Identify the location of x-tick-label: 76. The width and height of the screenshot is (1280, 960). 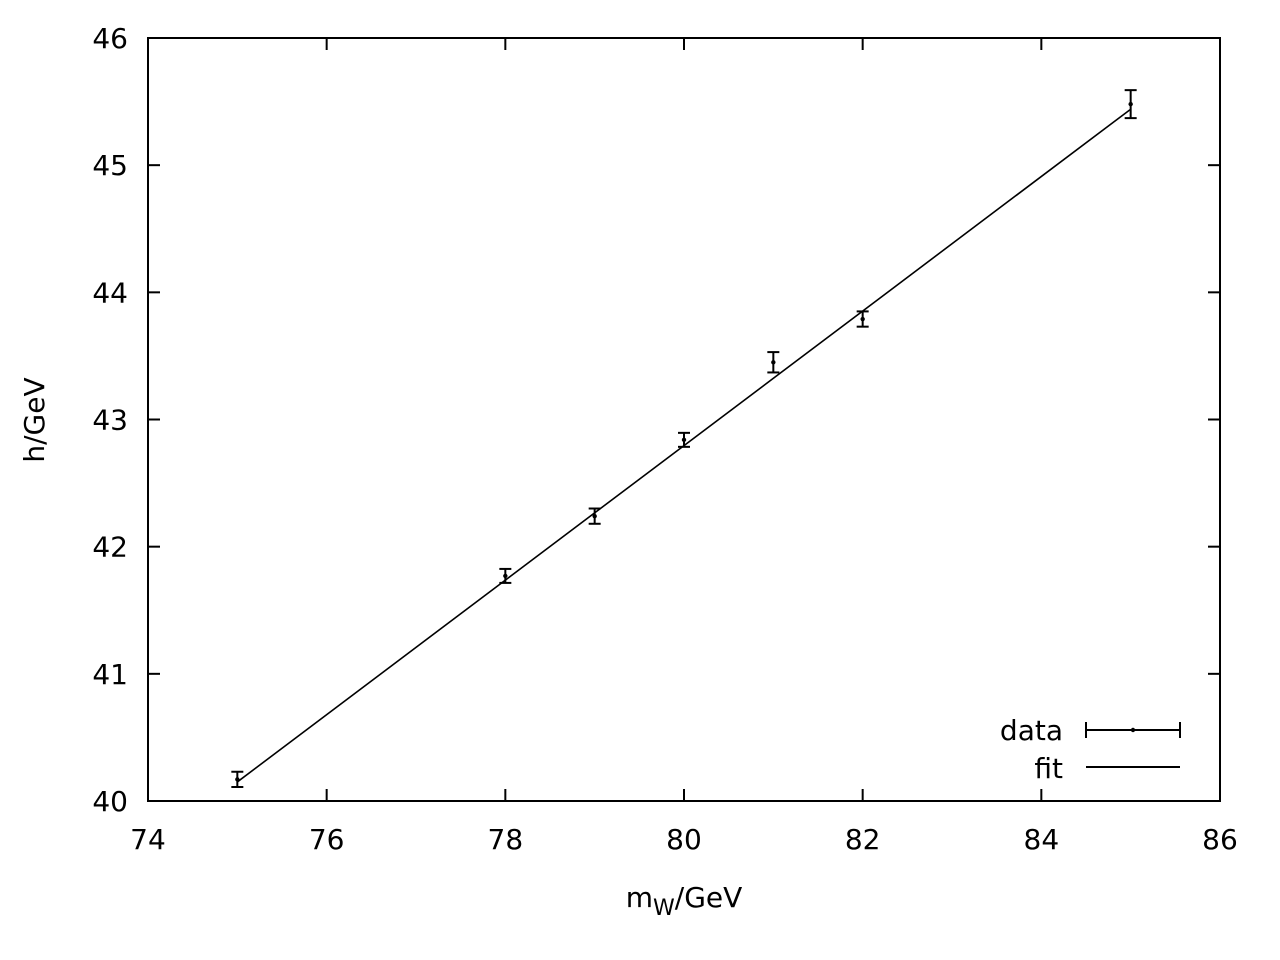
(327, 839).